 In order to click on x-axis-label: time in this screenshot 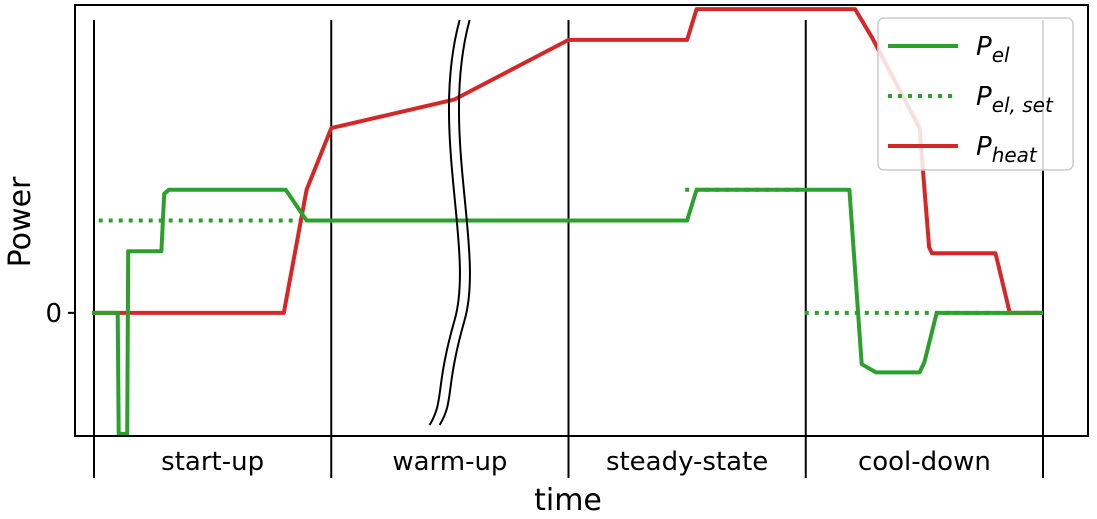, I will do `click(568, 500)`.